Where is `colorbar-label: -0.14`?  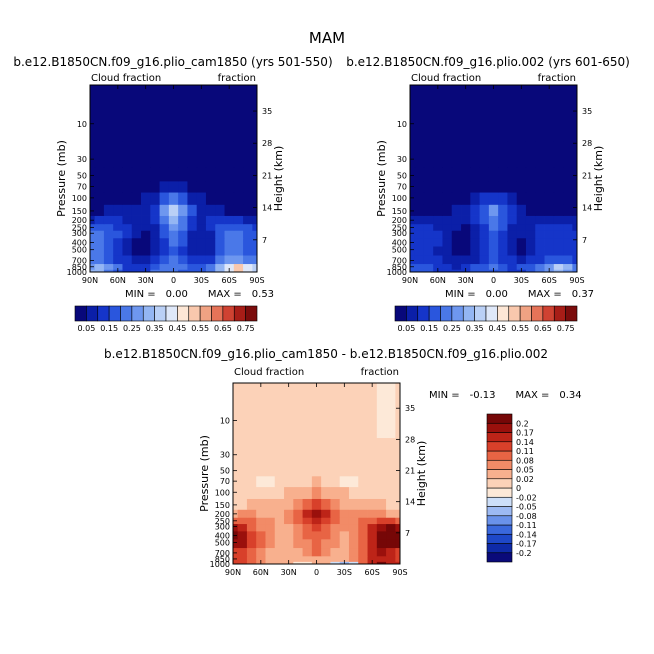 colorbar-label: -0.14 is located at coordinates (526, 534).